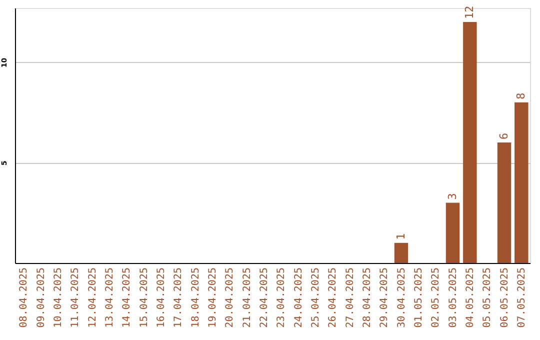 This screenshot has width=540, height=340. What do you see at coordinates (298, 298) in the screenshot?
I see `x-tick-label: 24.04.2025` at bounding box center [298, 298].